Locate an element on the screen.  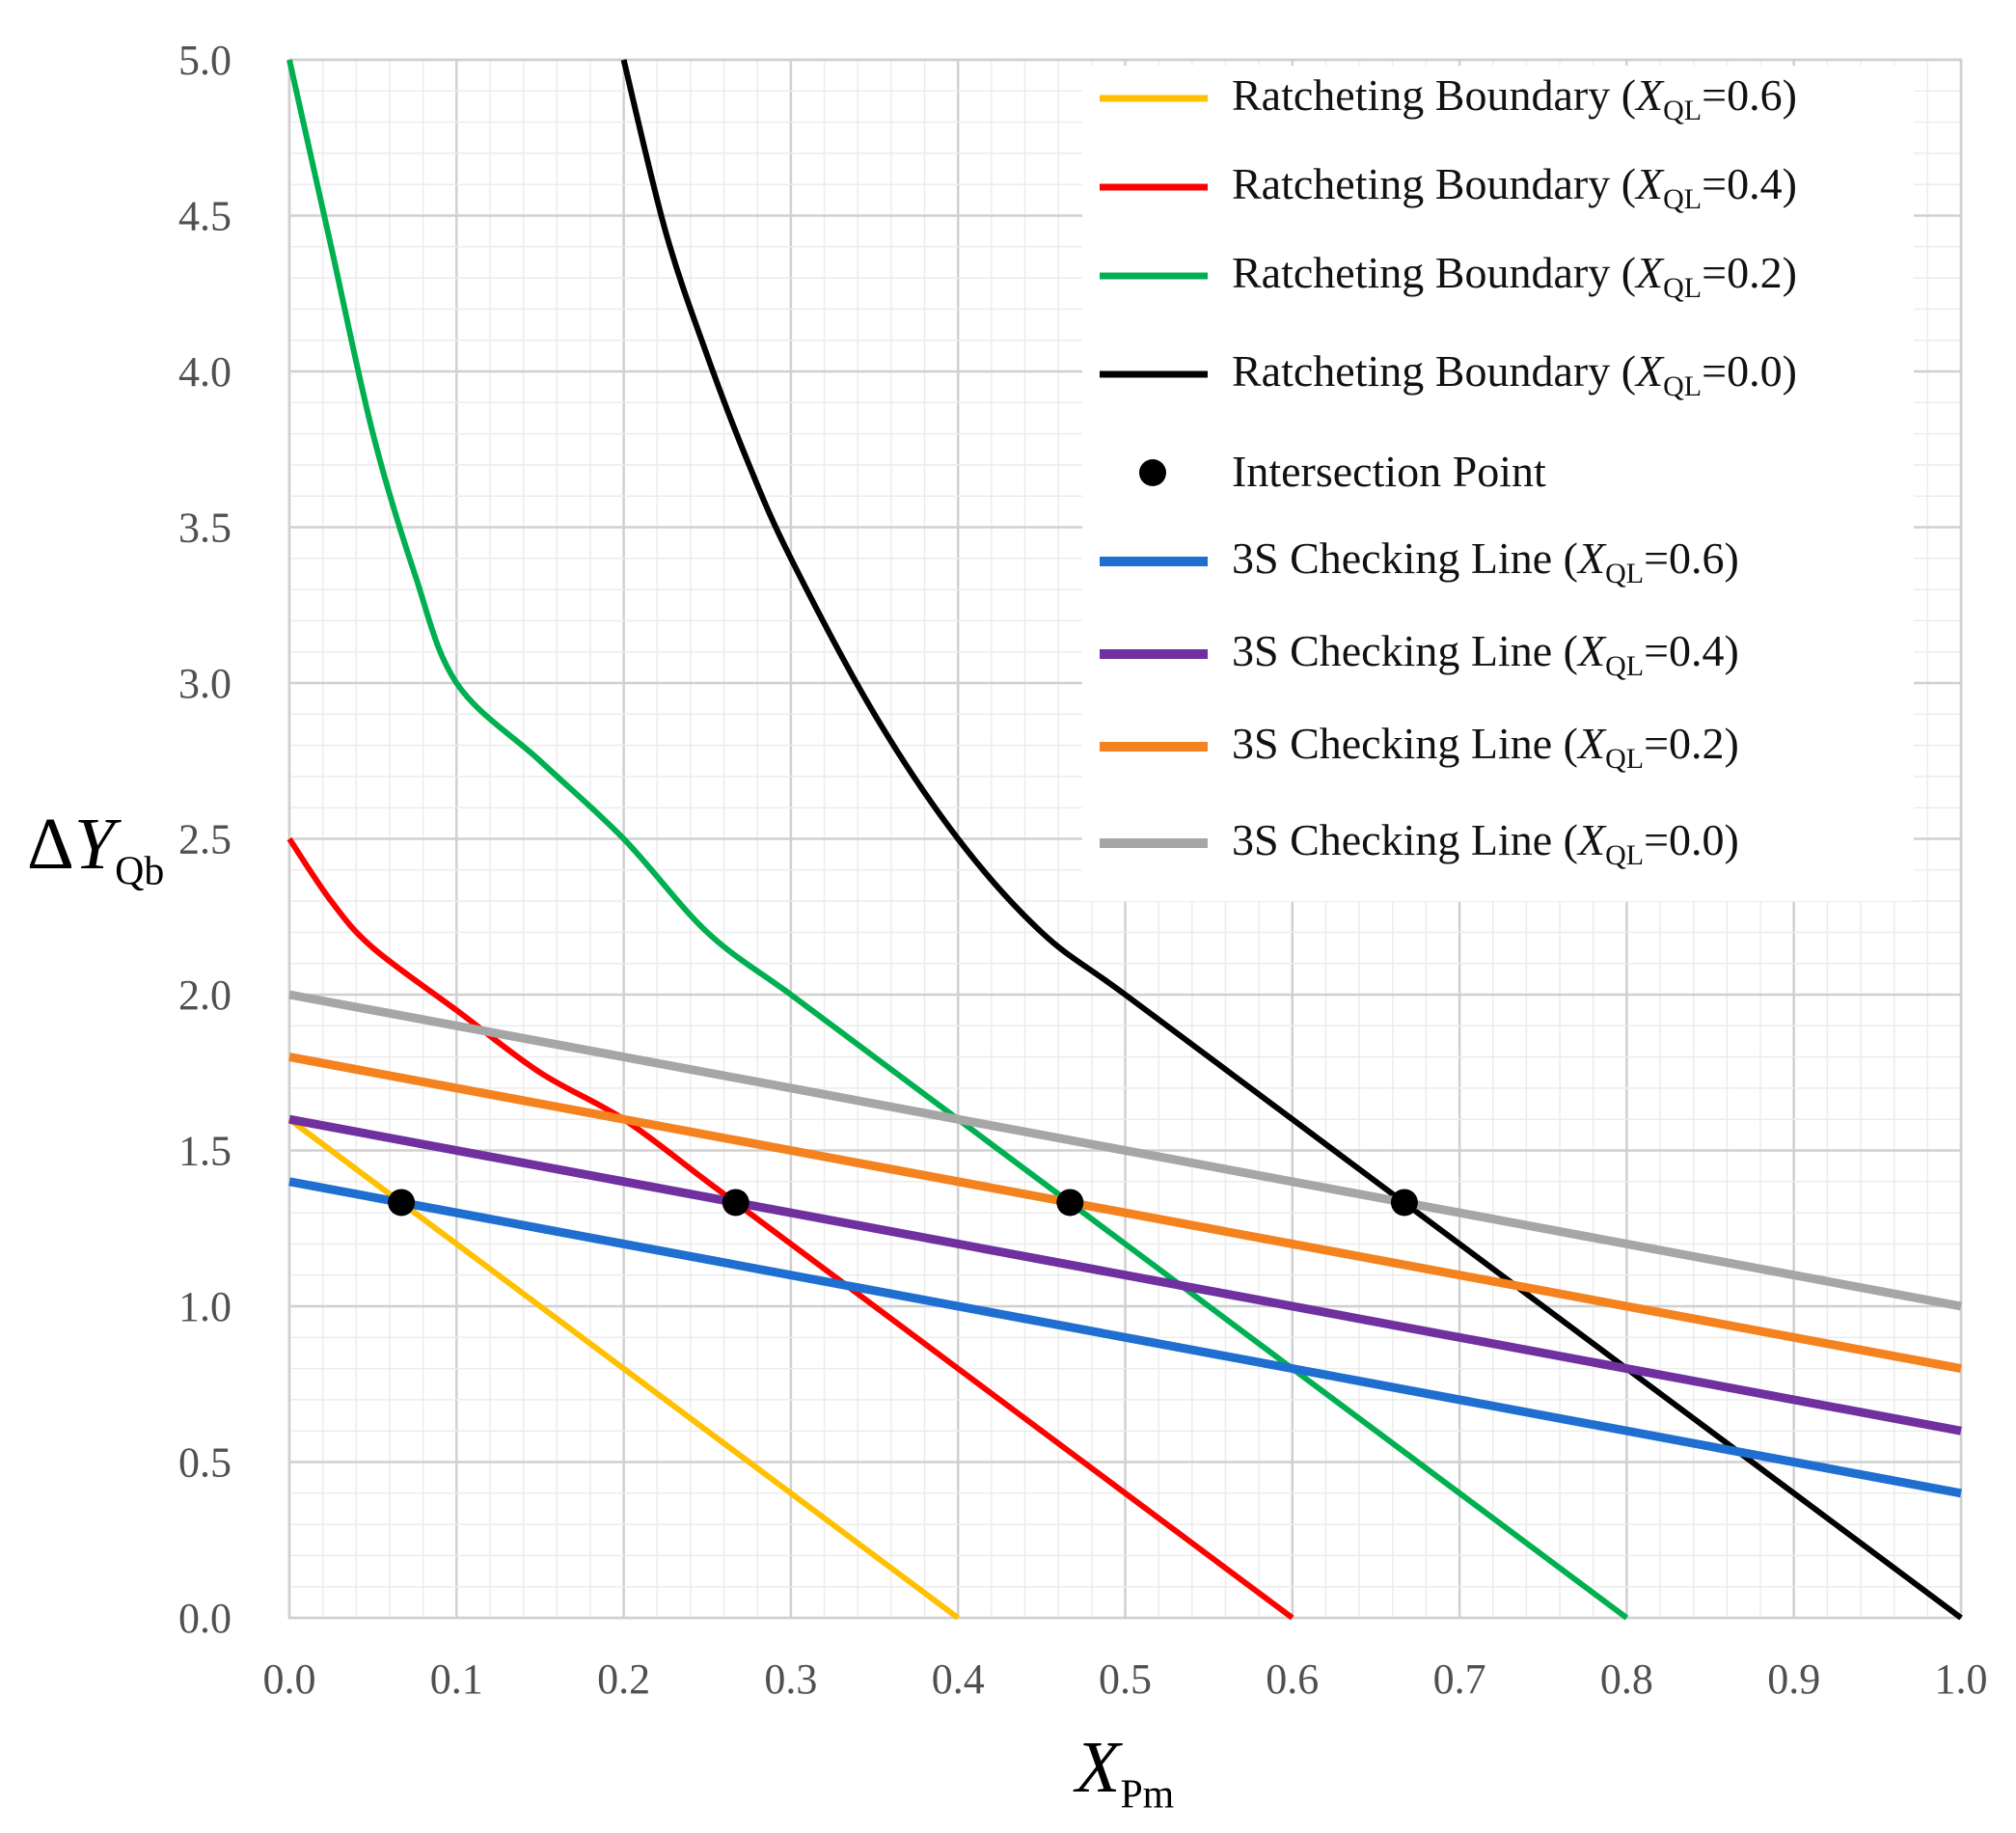
x-tick-label: 0.0 is located at coordinates (289, 1679).